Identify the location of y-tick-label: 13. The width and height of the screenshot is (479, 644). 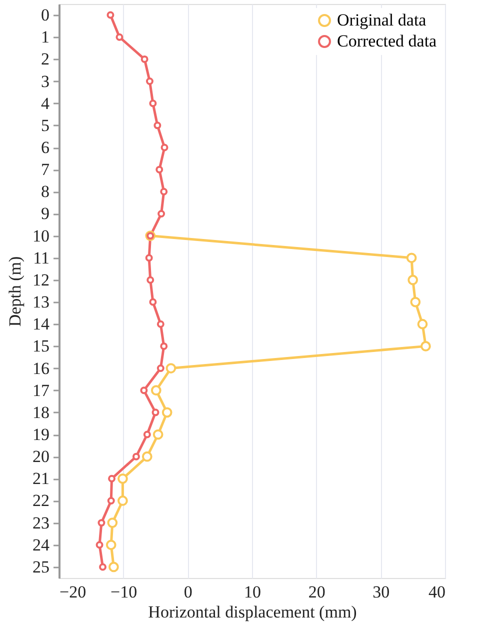
(41, 302).